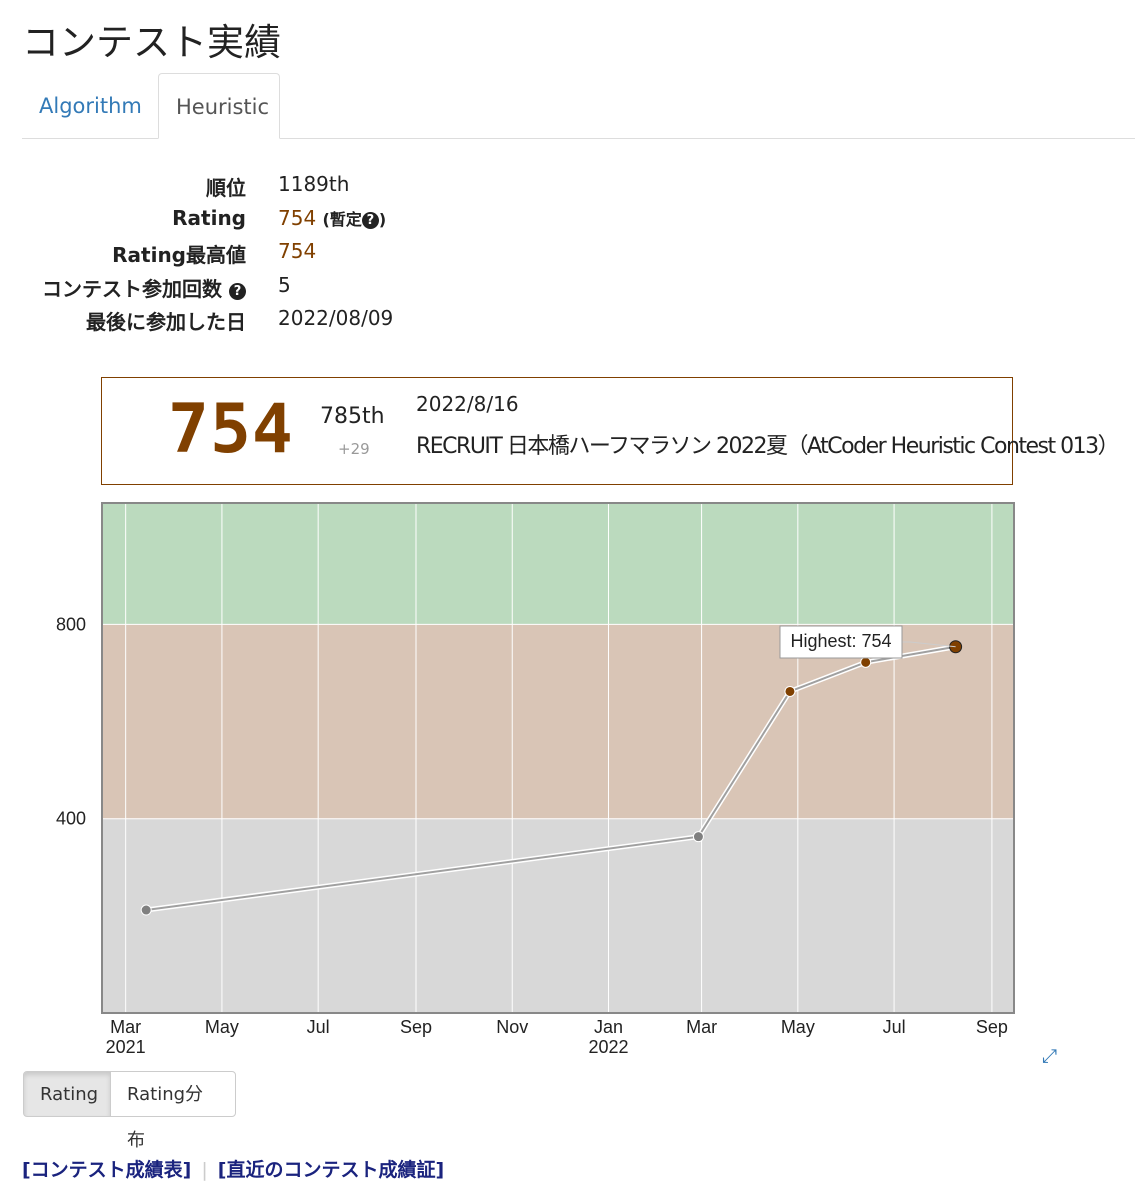 Image resolution: width=1135 pixels, height=1200 pixels. I want to click on recent-certificate-link: [直近のコンテスト成績証], so click(331, 1170).